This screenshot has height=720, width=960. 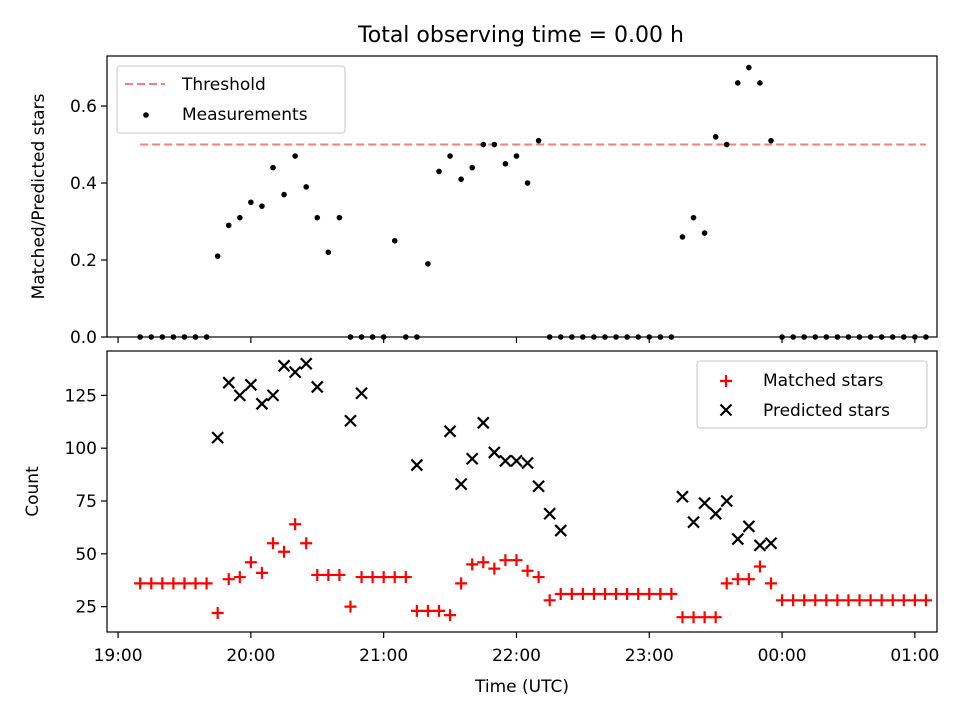 What do you see at coordinates (250, 656) in the screenshot?
I see `bottom-x-tick-label: 20:00` at bounding box center [250, 656].